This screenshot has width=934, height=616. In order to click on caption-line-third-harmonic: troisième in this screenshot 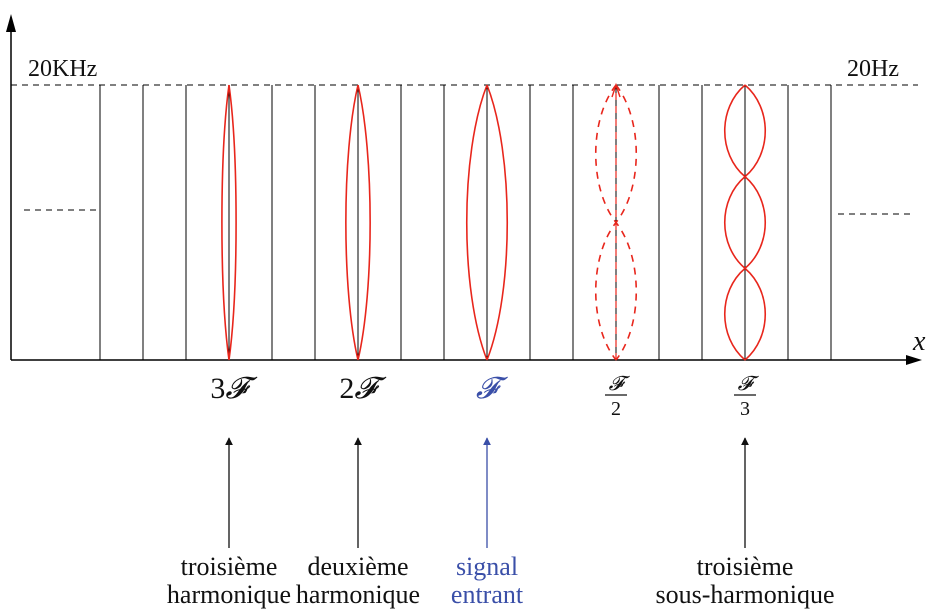, I will do `click(229, 566)`.